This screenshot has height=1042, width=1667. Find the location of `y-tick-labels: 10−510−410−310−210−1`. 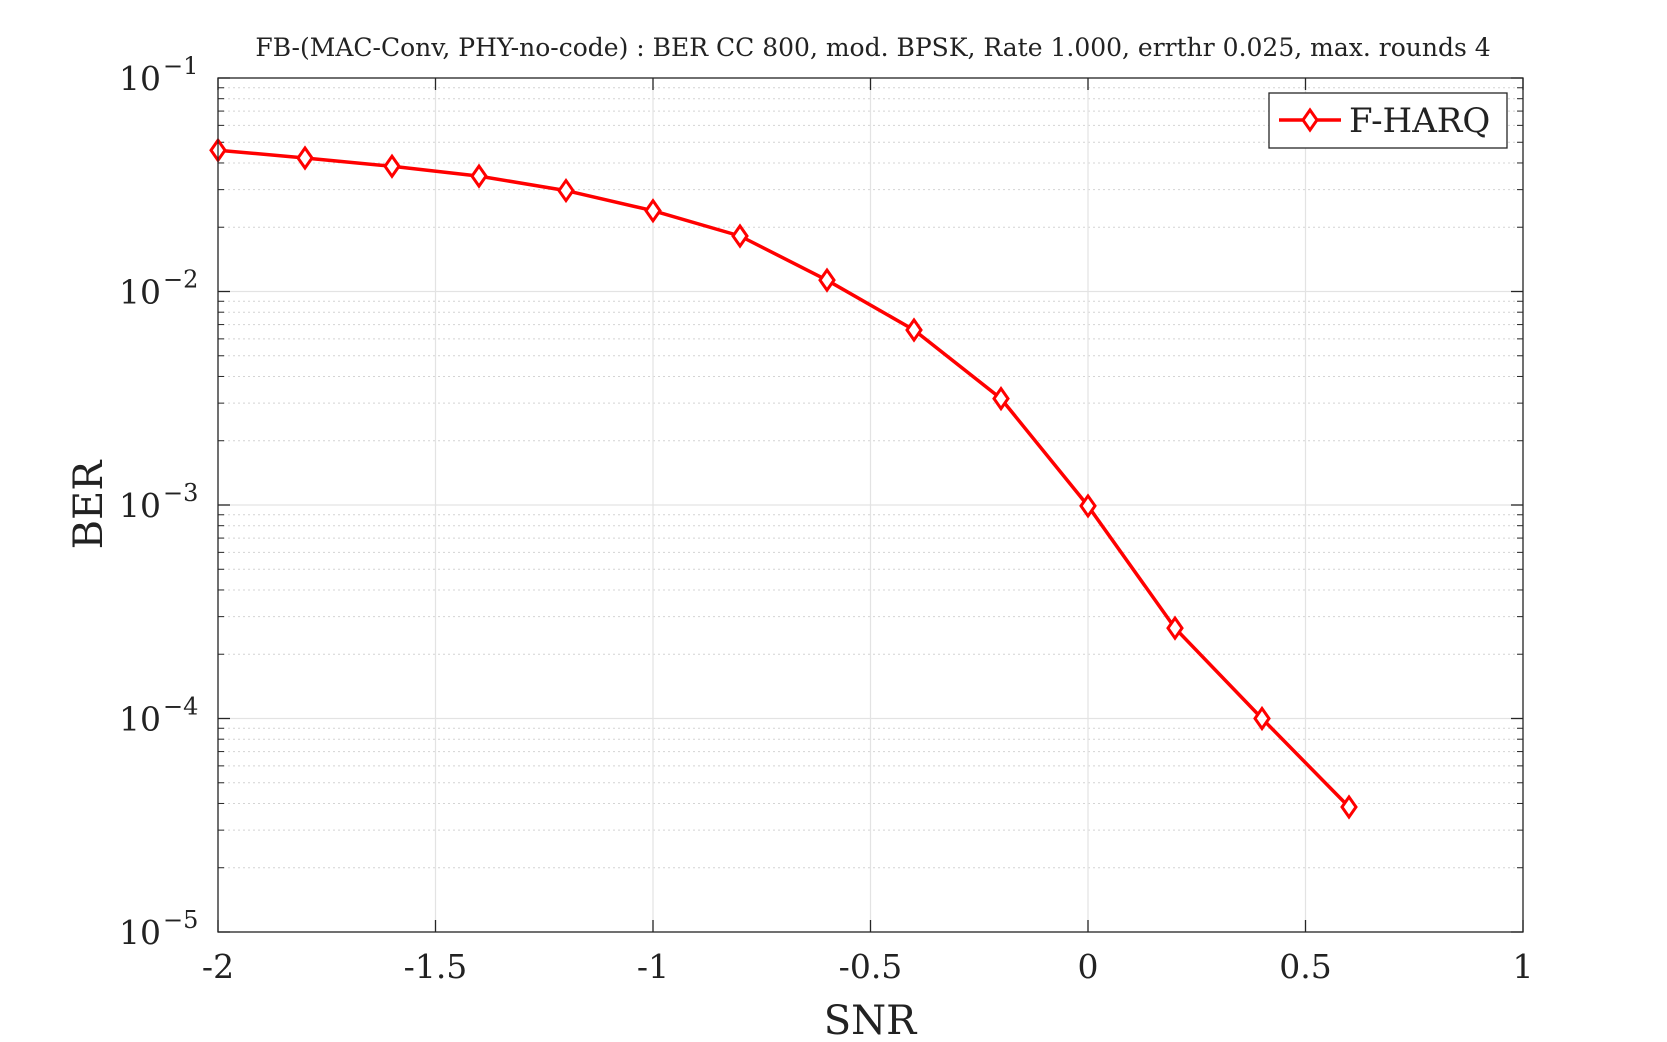

y-tick-labels: 10−510−410−310−210−1 is located at coordinates (158, 502).